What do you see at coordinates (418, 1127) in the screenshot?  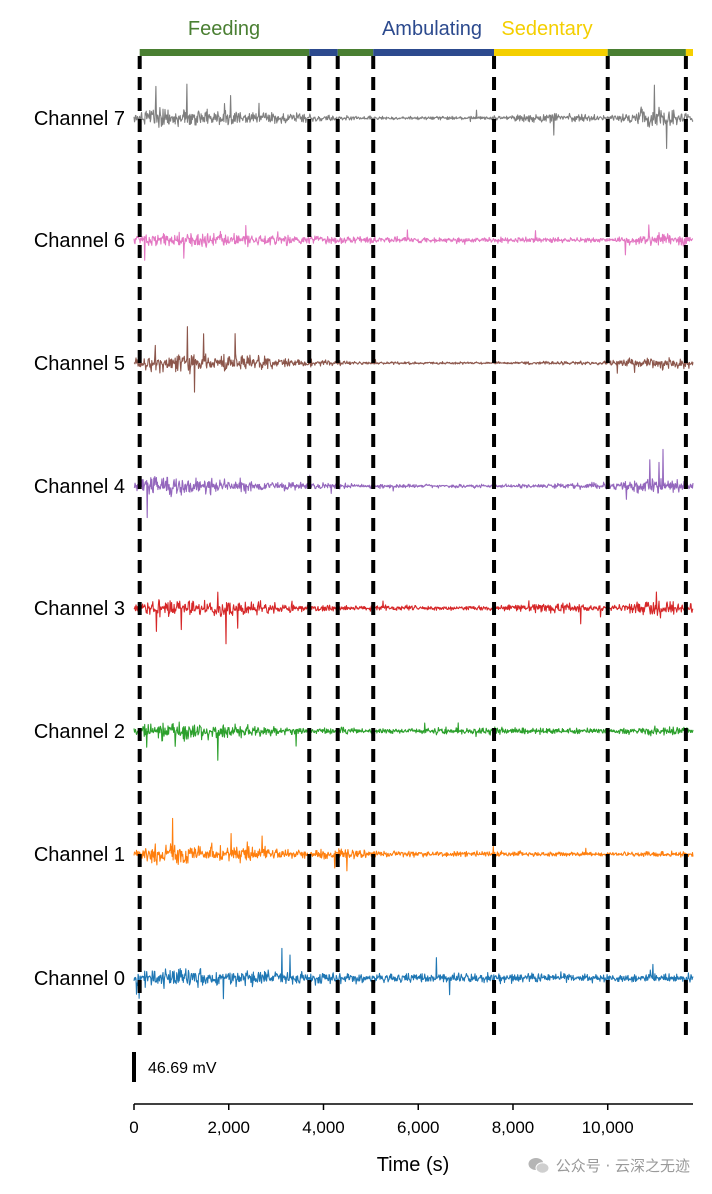 I see `x-tick-label-6000: 6,000` at bounding box center [418, 1127].